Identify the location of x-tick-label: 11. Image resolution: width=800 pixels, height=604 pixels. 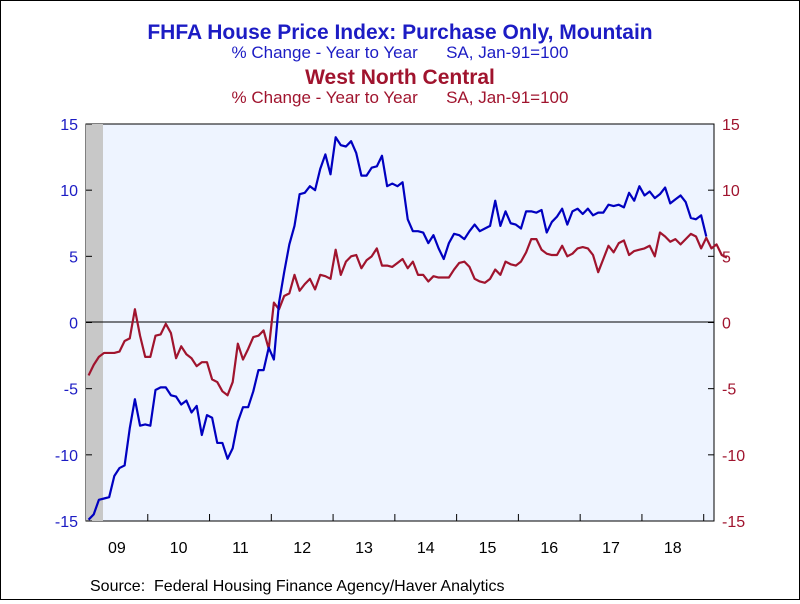
(240, 548).